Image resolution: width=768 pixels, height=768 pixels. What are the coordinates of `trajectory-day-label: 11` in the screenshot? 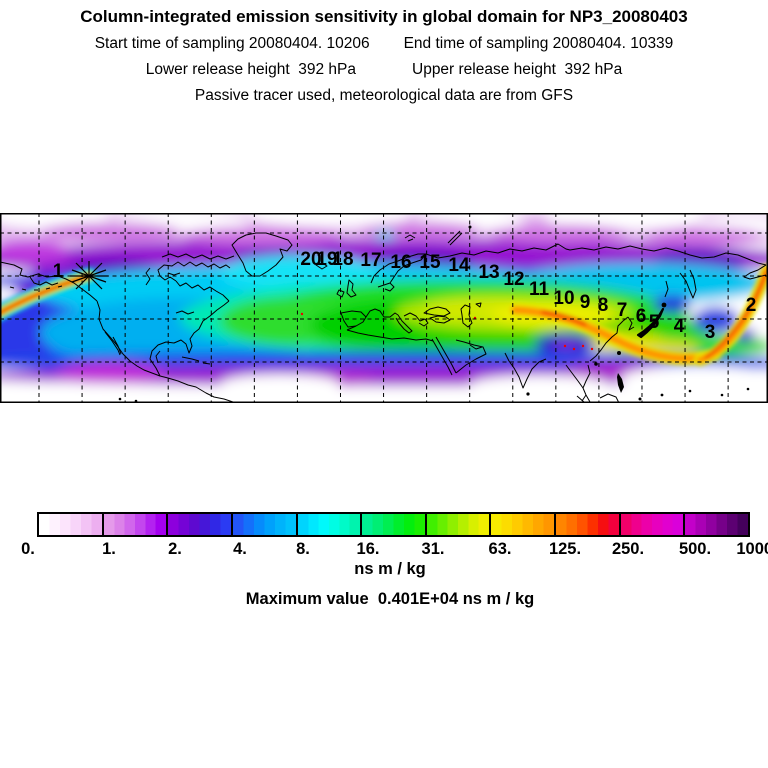 It's located at (539, 289).